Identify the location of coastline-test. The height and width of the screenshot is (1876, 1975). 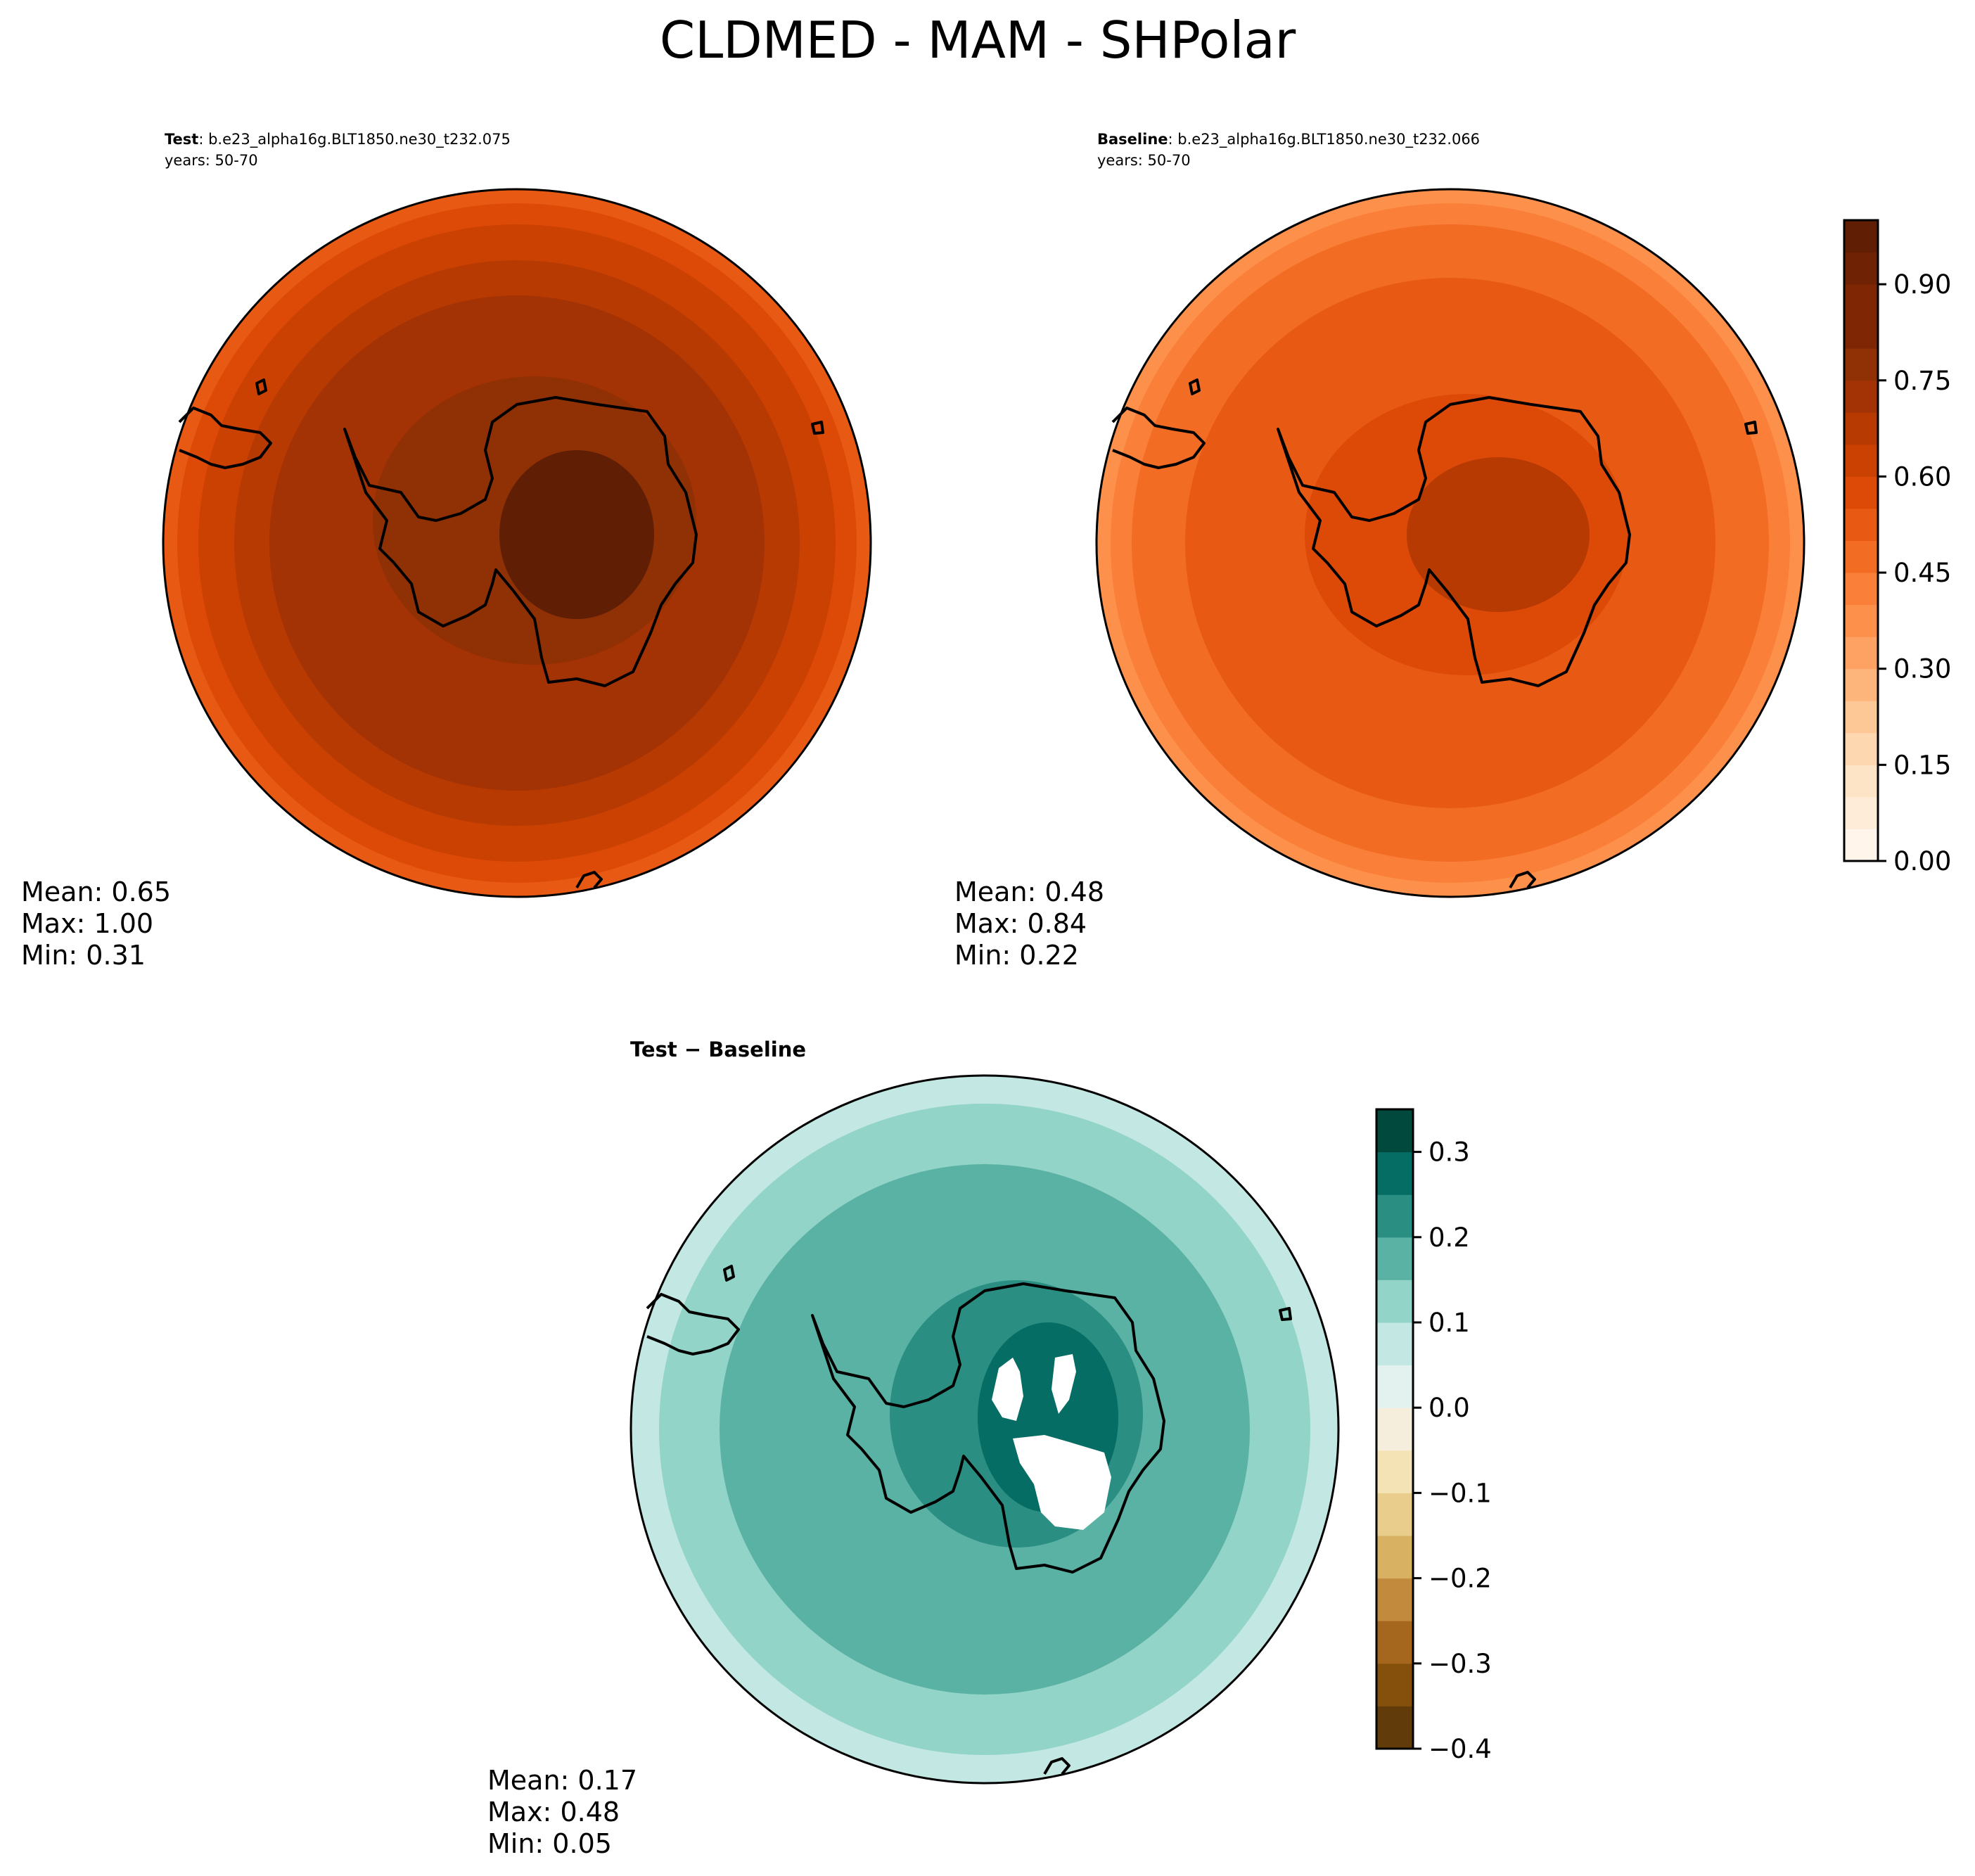
(501, 633).